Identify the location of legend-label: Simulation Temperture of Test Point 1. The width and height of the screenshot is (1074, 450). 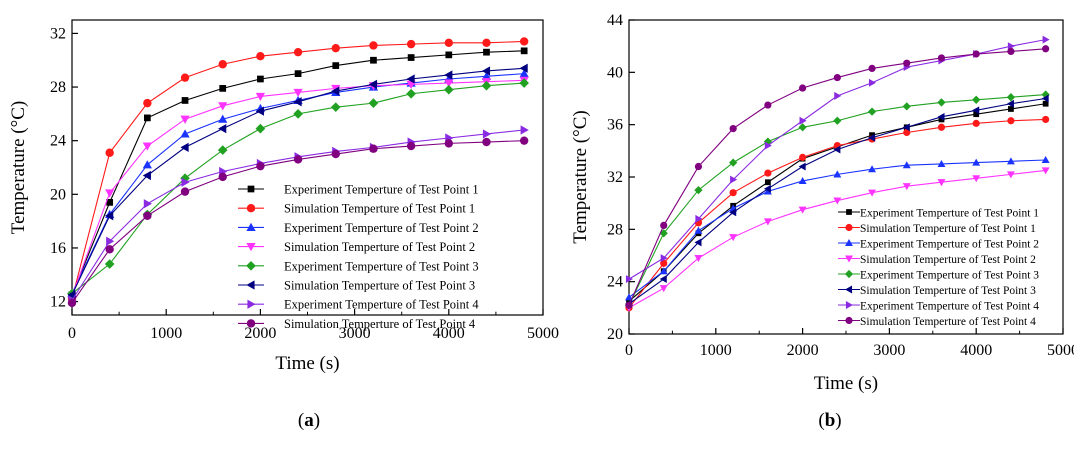
(948, 229).